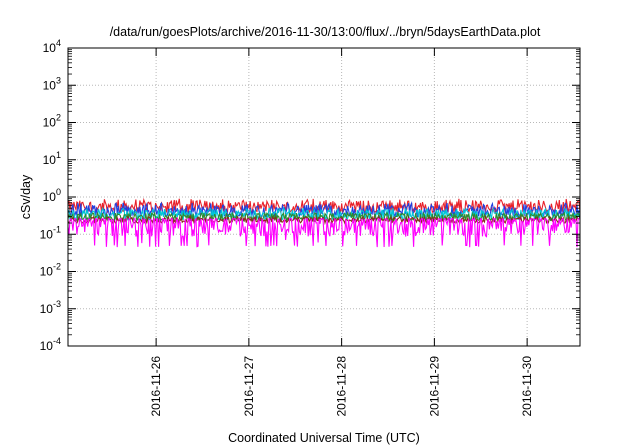 The image size is (640, 448). Describe the element at coordinates (50, 307) in the screenshot. I see `y-tick-label: 10⁻³` at that location.